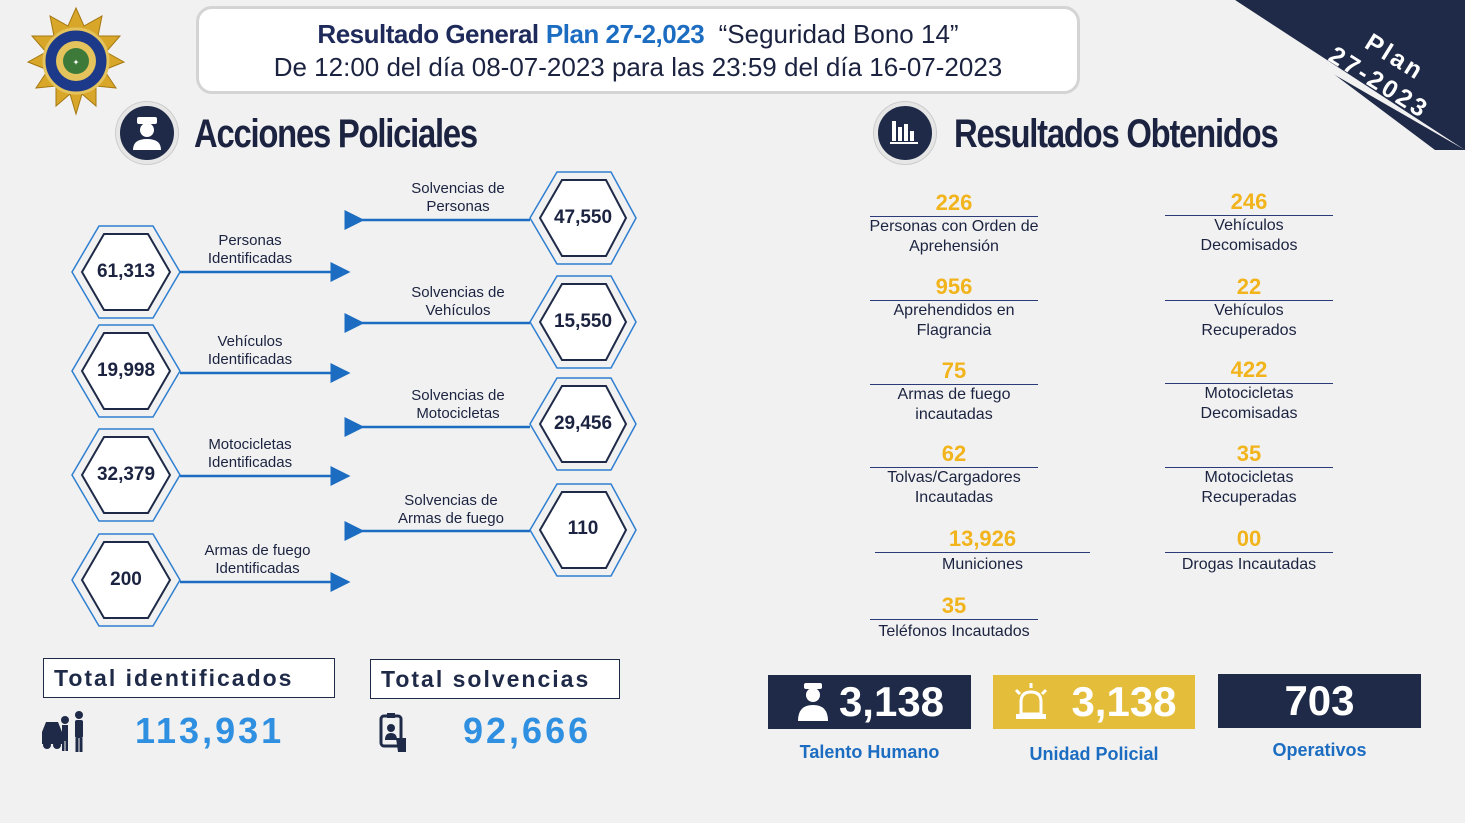 Image resolution: width=1465 pixels, height=823 pixels. What do you see at coordinates (428, 34) in the screenshot?
I see `title-bold: Resultado General` at bounding box center [428, 34].